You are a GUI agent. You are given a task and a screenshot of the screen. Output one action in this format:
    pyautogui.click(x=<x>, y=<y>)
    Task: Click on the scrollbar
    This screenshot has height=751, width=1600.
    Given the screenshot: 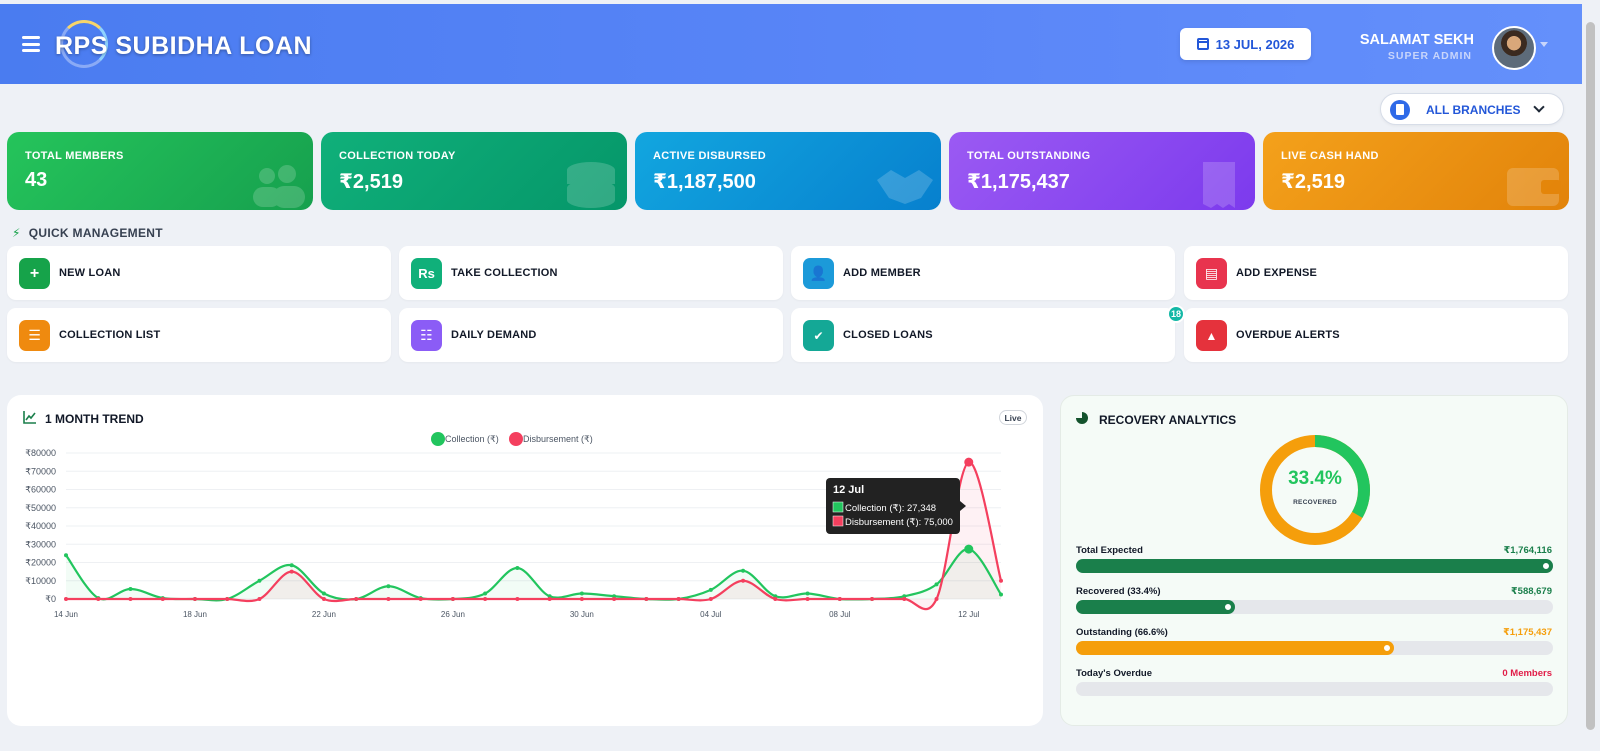 What is the action you would take?
    pyautogui.click(x=1590, y=376)
    